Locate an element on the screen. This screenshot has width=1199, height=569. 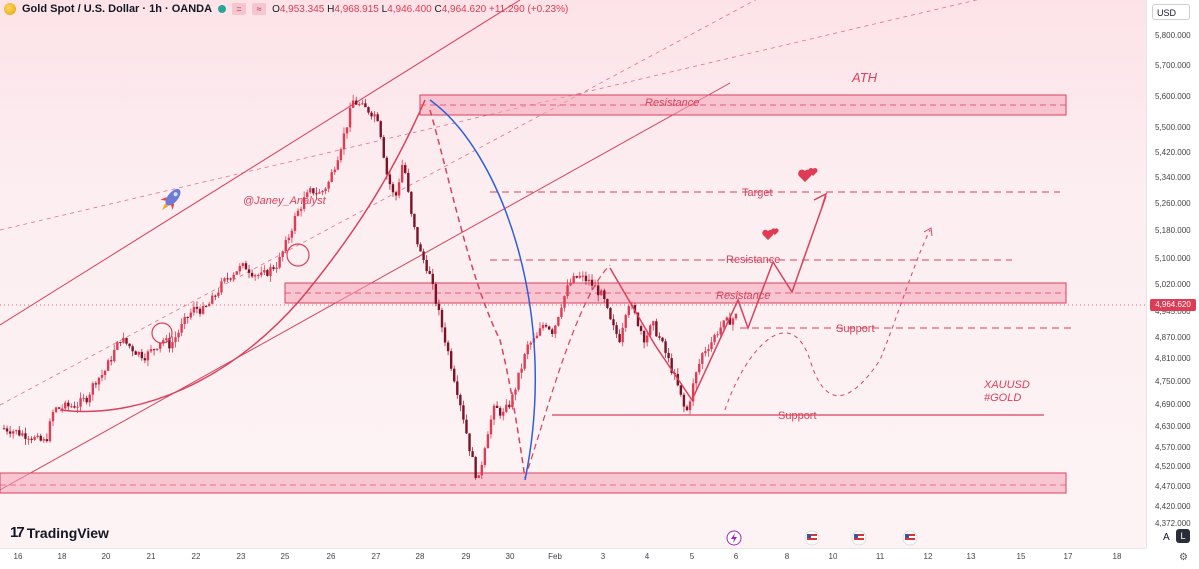
gear-icon: ⚙ is located at coordinates (1183, 557).